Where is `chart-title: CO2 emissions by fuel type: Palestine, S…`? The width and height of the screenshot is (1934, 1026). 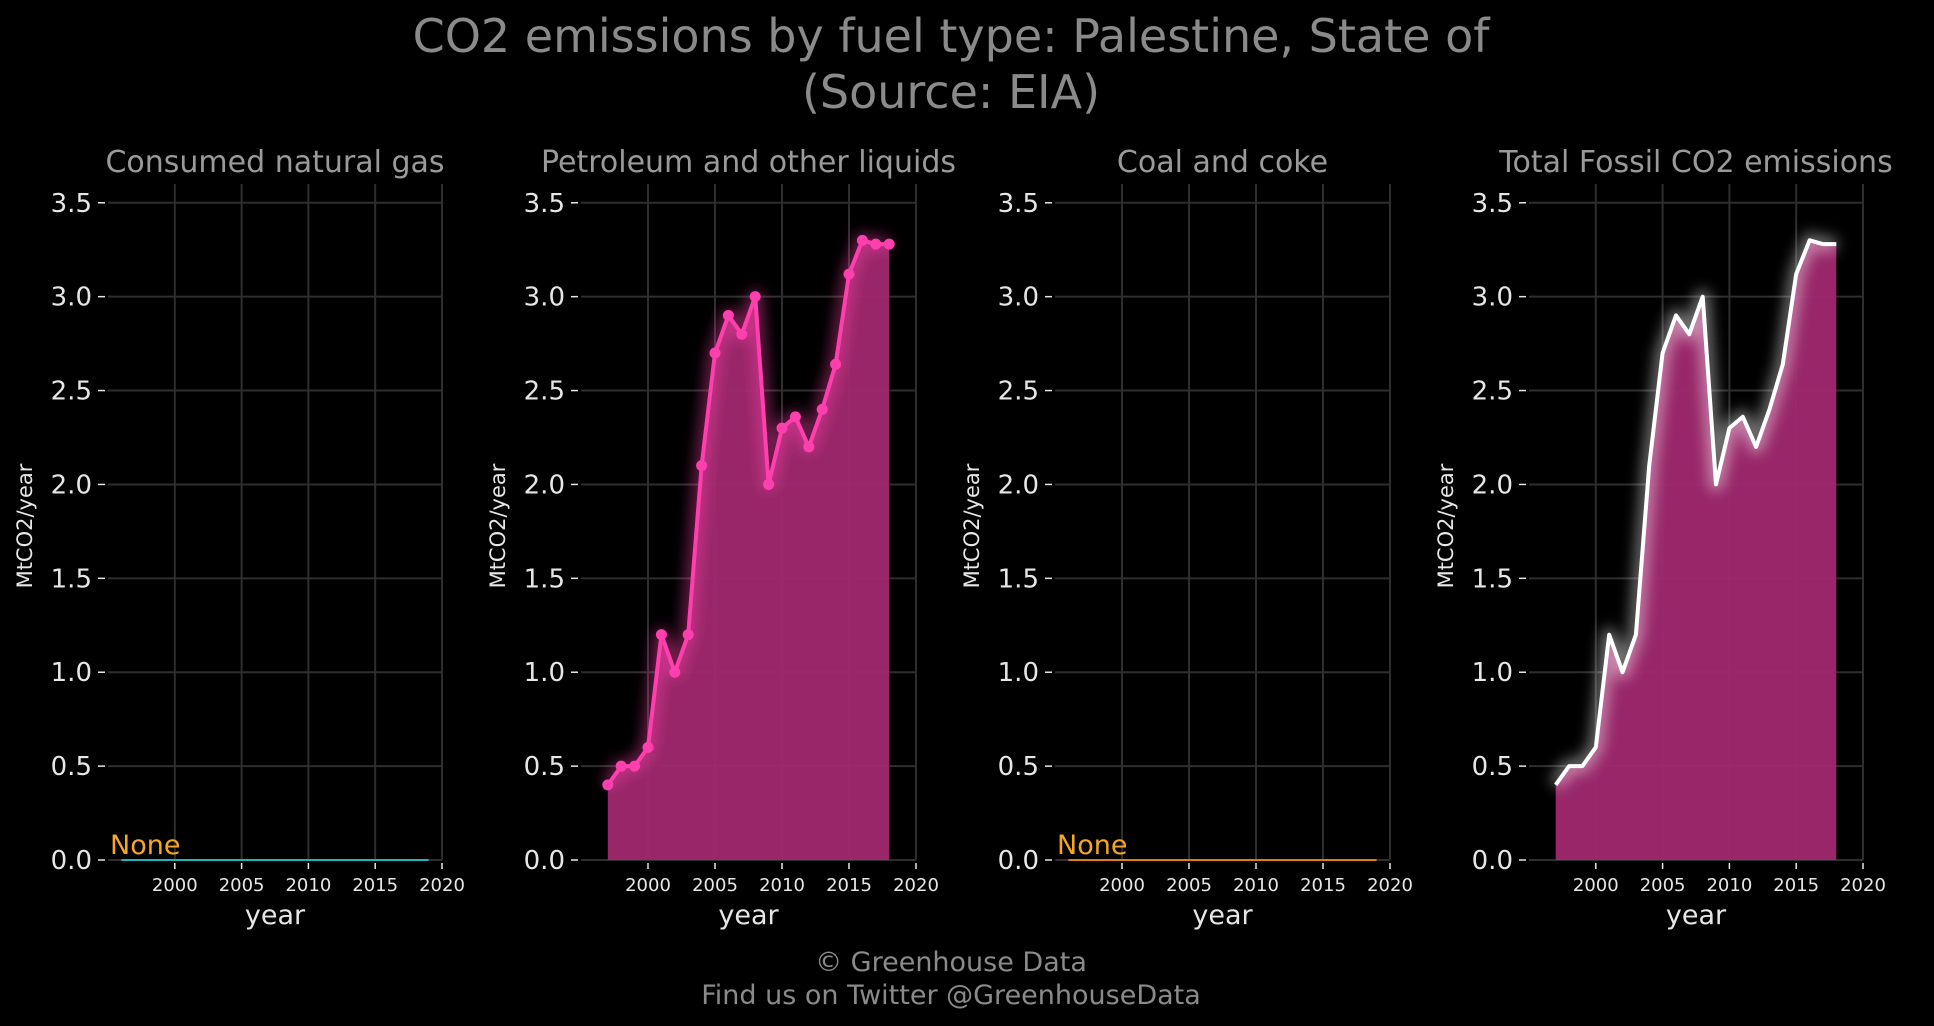 chart-title: CO2 emissions by fuel type: Palestine, S… is located at coordinates (952, 36).